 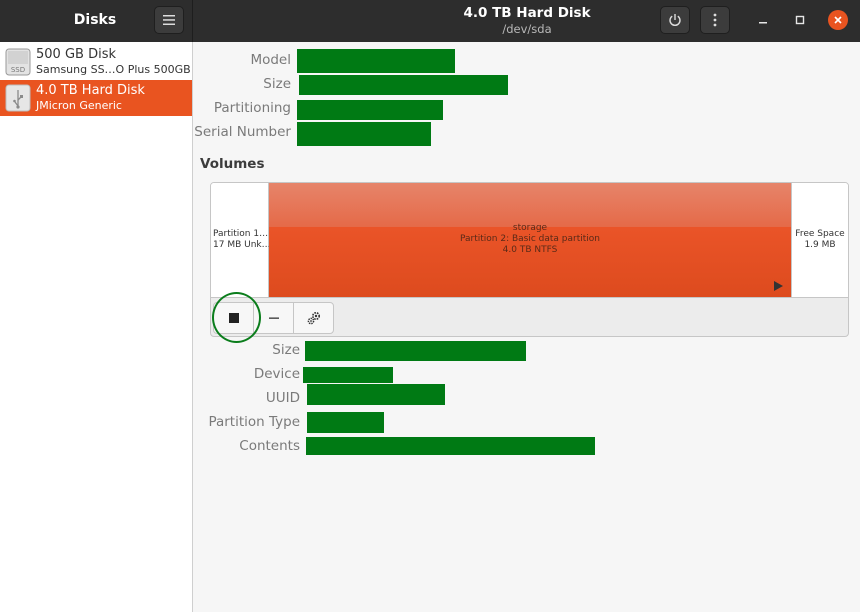 What do you see at coordinates (345, 422) in the screenshot?
I see `partition-type-value-redacted` at bounding box center [345, 422].